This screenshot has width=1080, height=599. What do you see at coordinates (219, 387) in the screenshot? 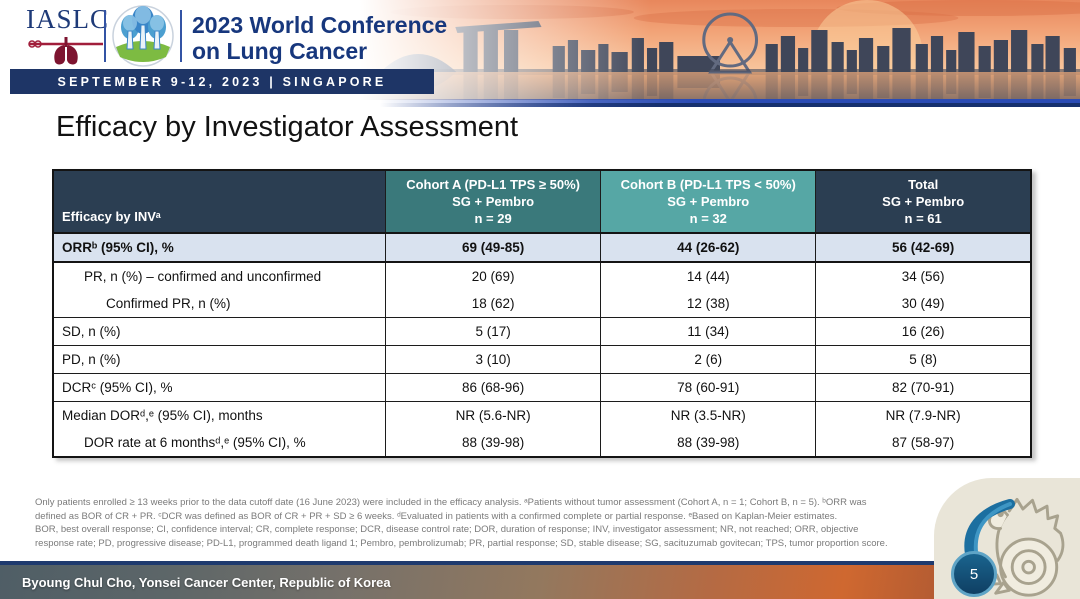
I see `row-label: DCRᶜ (95% CI), %` at bounding box center [219, 387].